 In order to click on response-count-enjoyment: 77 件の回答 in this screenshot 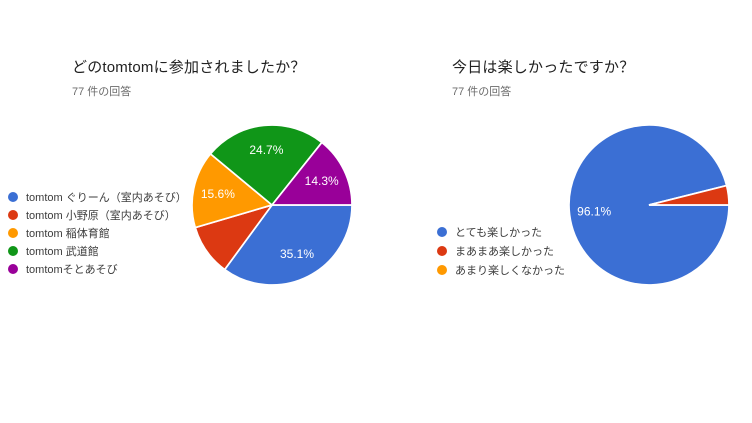, I will do `click(482, 92)`.